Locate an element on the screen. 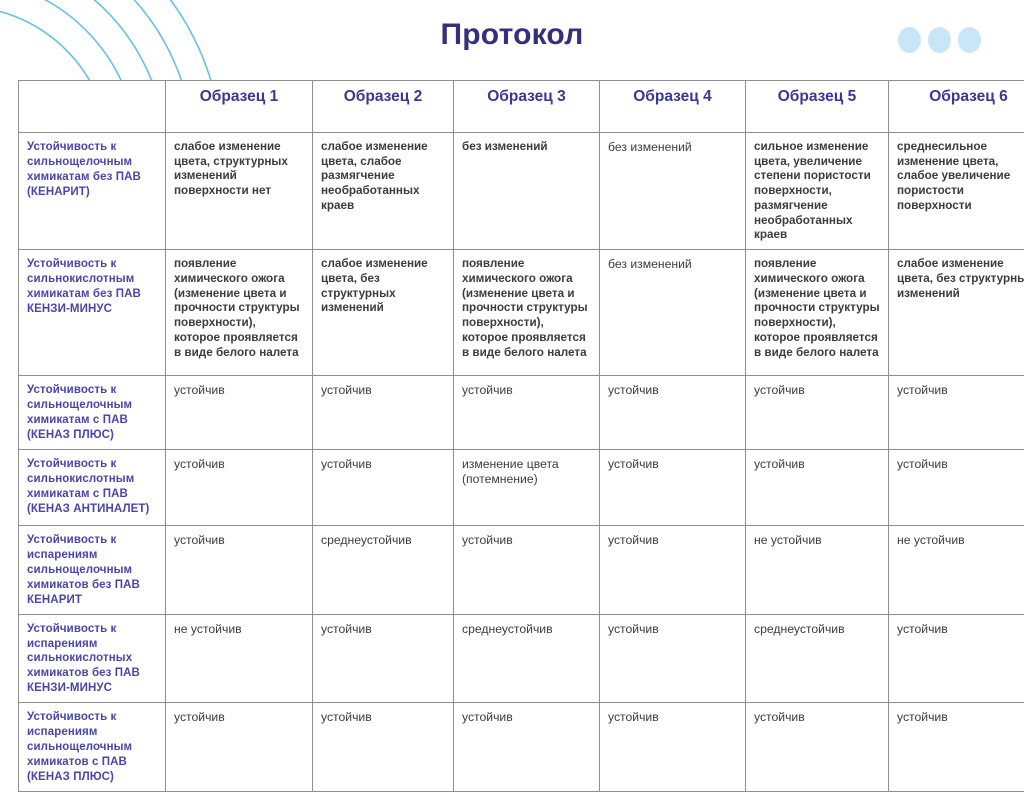  column-header-sample-1: Образец 1 is located at coordinates (239, 107).